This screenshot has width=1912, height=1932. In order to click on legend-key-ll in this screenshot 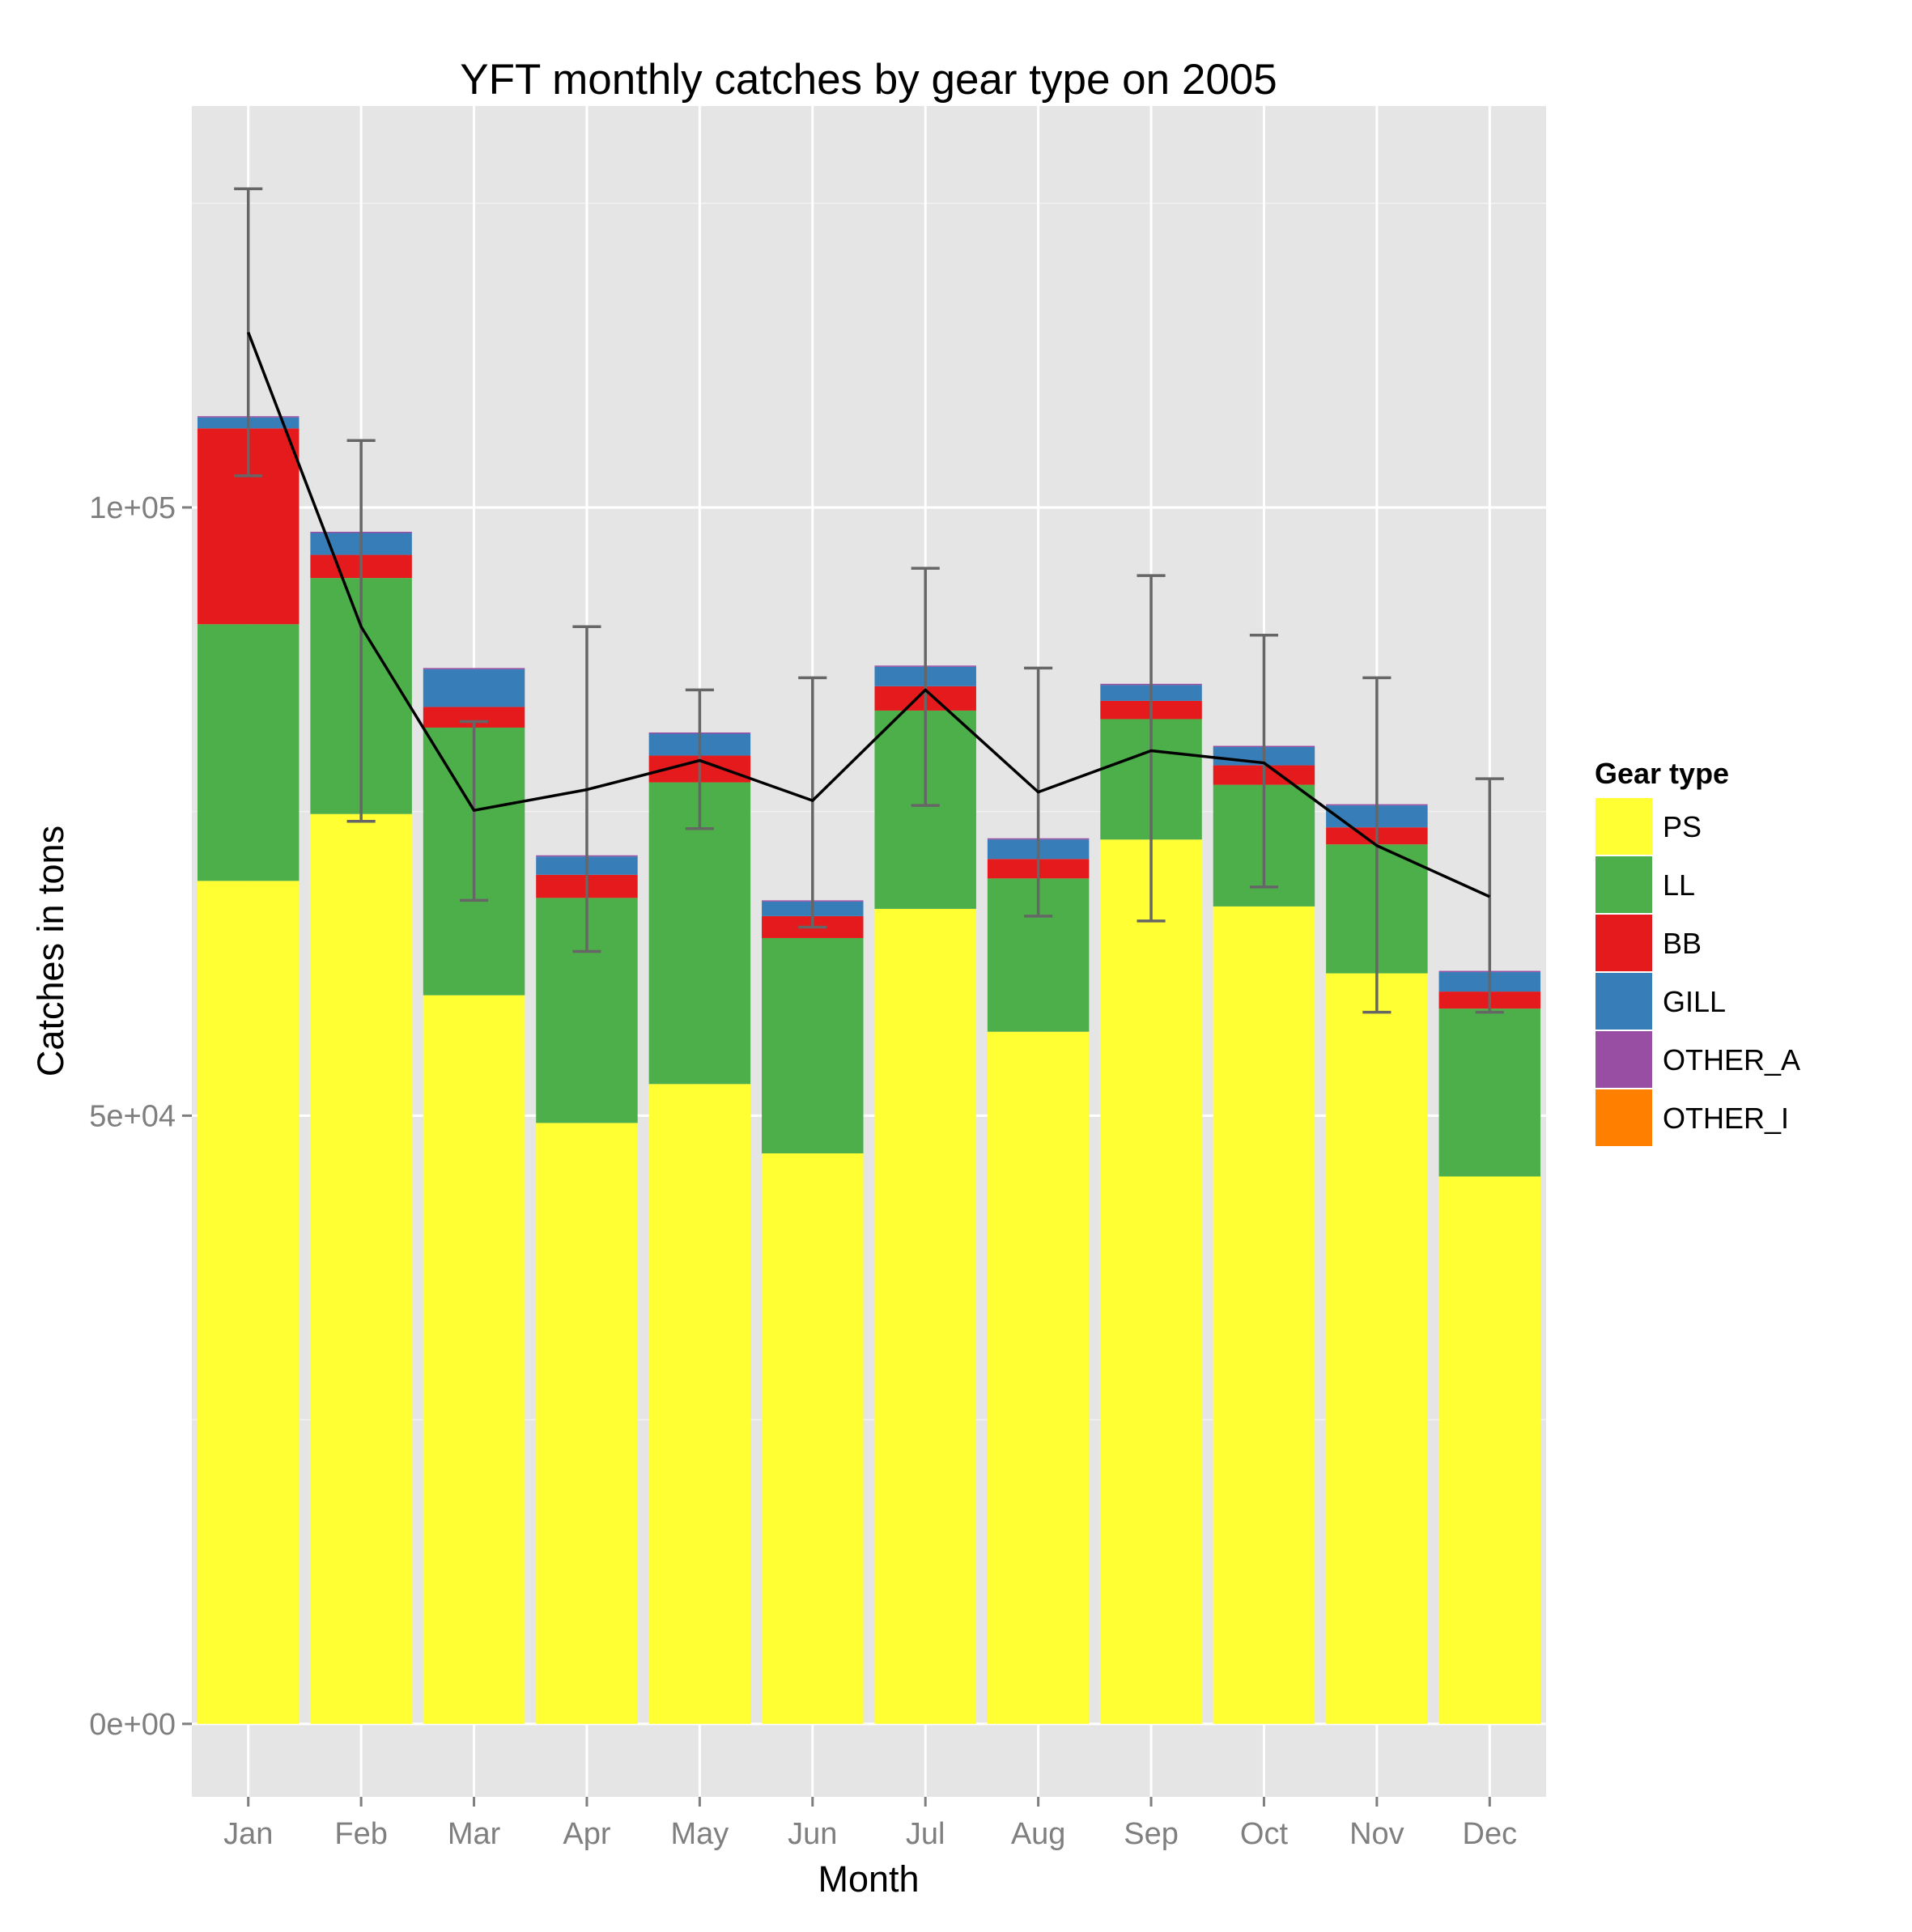, I will do `click(1624, 885)`.